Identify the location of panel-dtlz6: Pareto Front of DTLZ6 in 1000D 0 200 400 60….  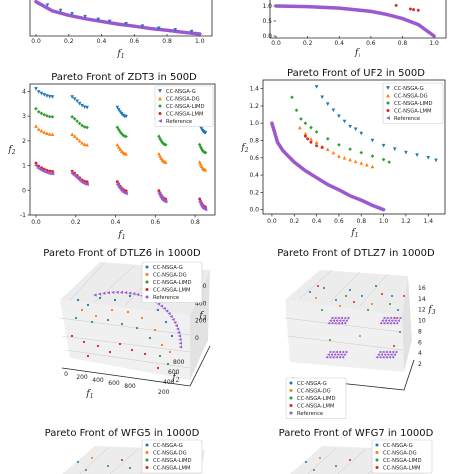
(127, 324).